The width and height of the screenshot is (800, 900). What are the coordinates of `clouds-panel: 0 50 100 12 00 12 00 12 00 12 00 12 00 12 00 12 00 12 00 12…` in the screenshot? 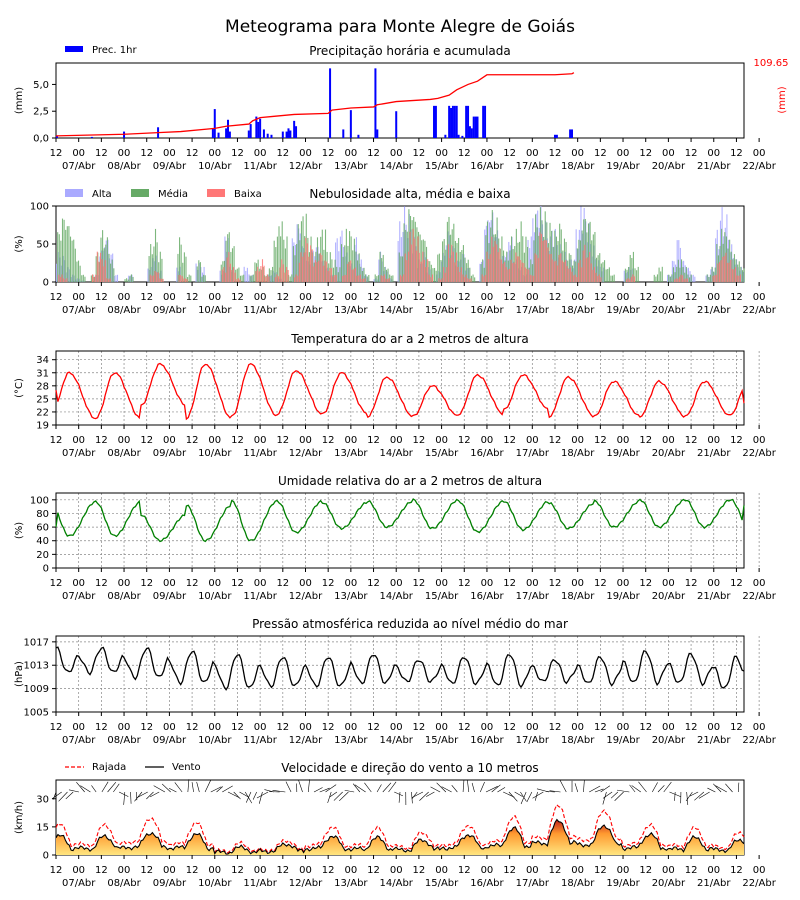 It's located at (395, 251).